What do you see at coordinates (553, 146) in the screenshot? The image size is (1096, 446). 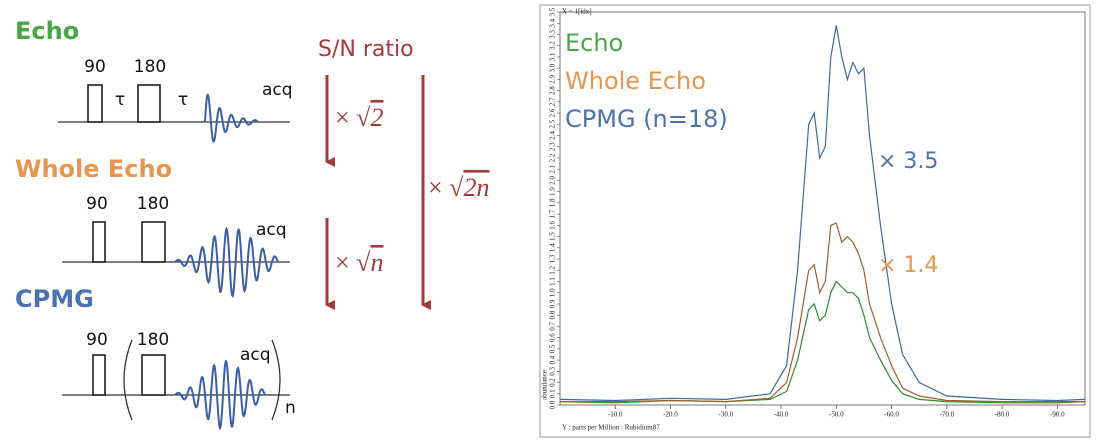 I see `y-tick-label: 2.3` at bounding box center [553, 146].